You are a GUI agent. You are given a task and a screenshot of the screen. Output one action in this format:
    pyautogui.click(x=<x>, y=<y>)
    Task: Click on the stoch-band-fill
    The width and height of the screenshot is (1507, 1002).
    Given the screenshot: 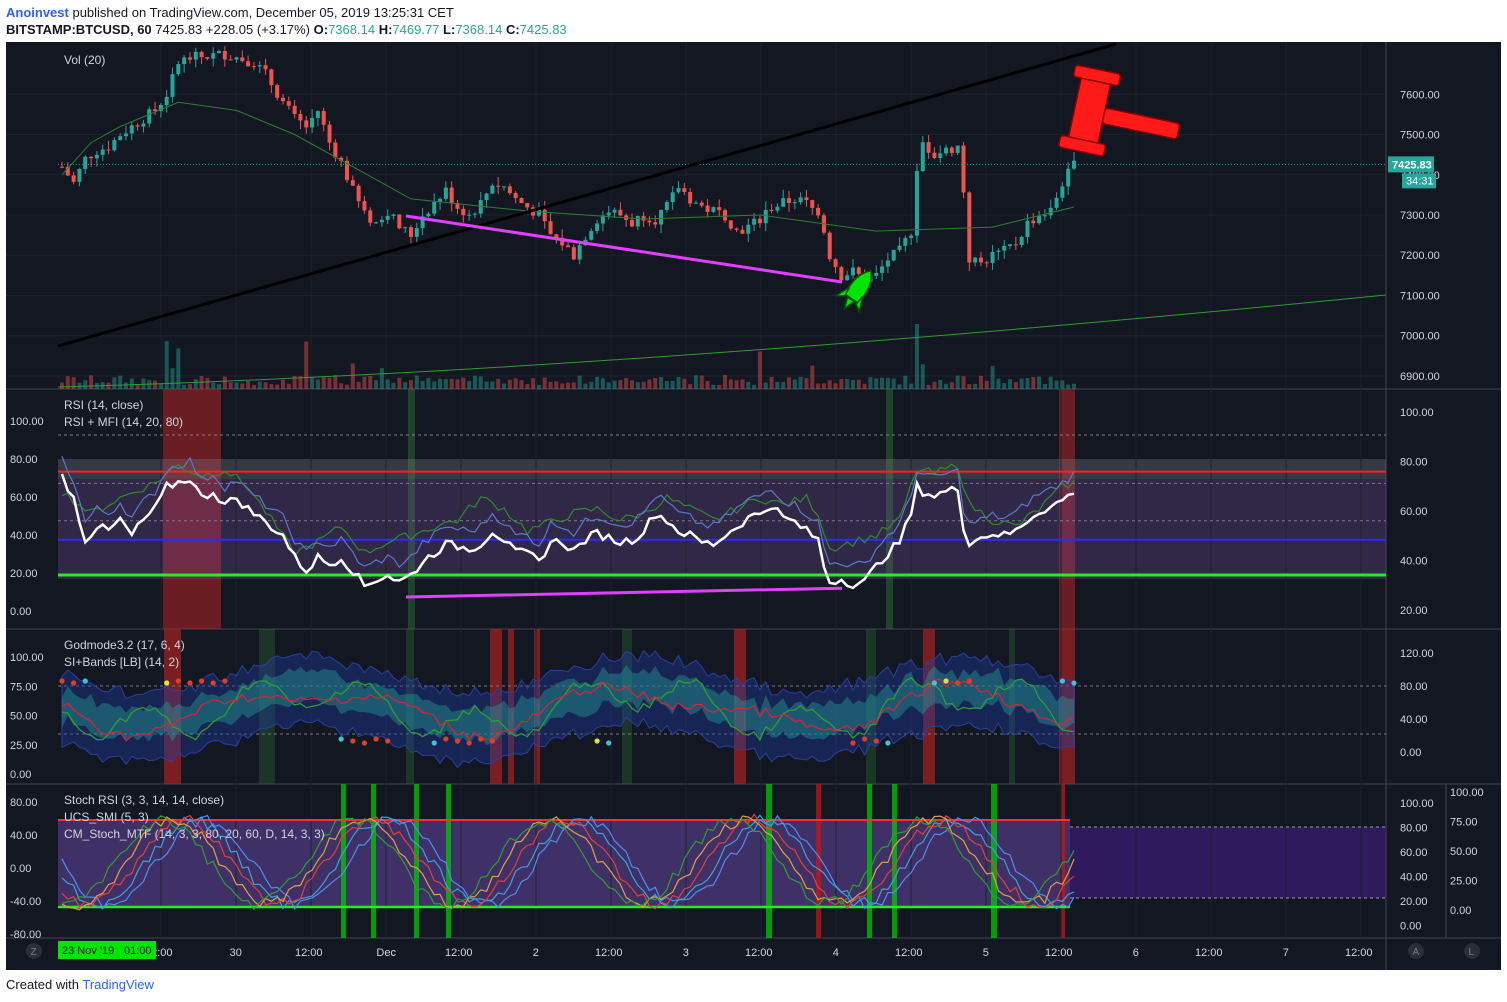 What is the action you would take?
    pyautogui.click(x=564, y=863)
    